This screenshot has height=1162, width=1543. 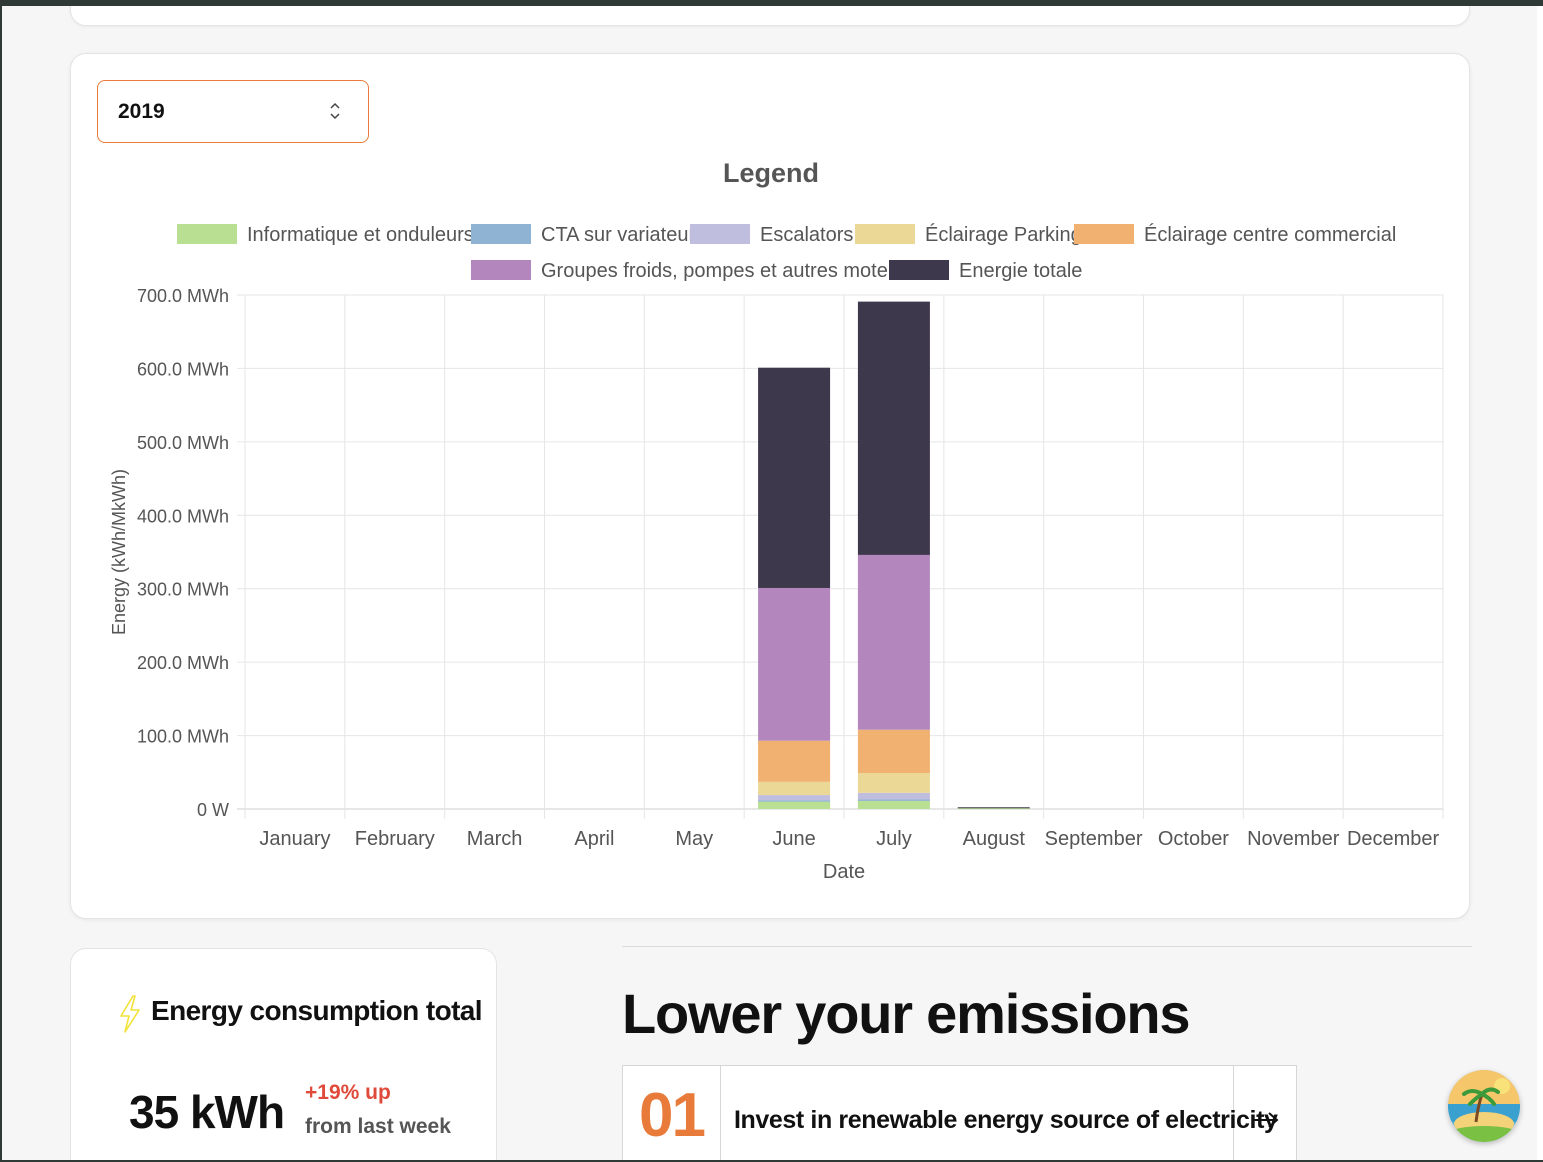 What do you see at coordinates (1393, 839) in the screenshot?
I see `x-tick-label: December` at bounding box center [1393, 839].